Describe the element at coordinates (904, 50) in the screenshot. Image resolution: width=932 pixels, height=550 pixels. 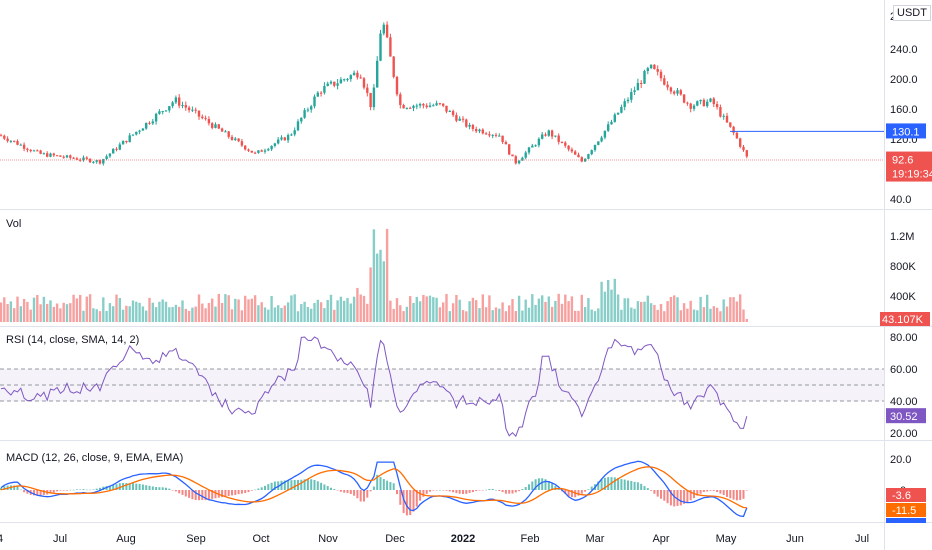
I see `price-tick: 240.0` at that location.